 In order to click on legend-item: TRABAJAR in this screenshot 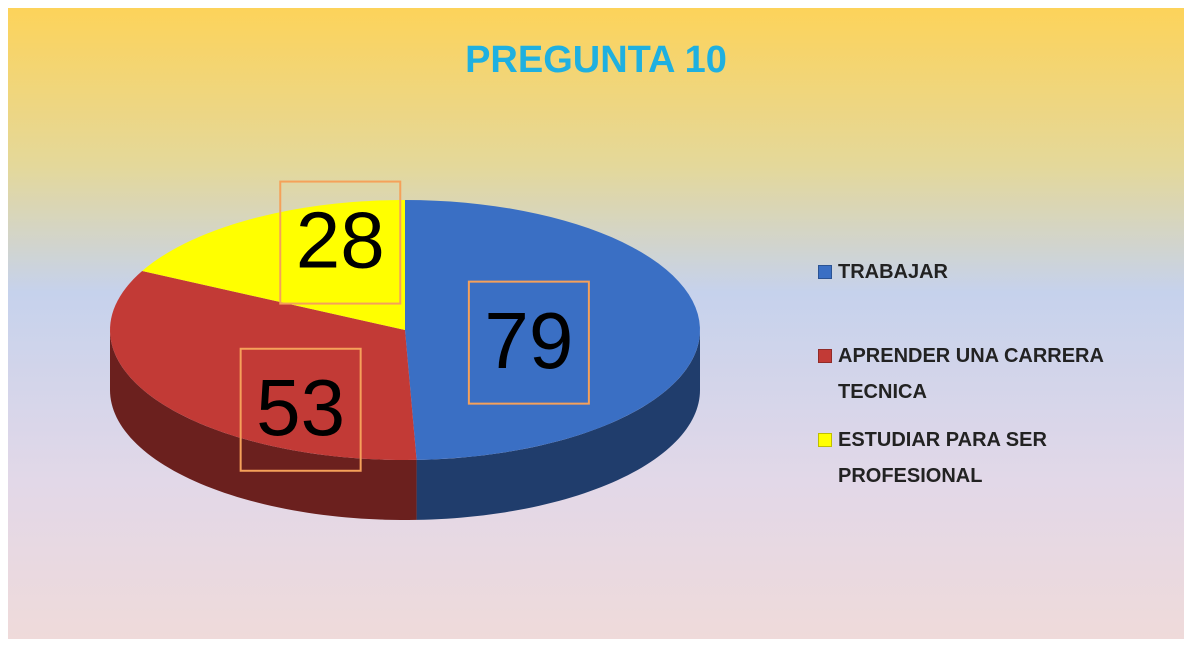, I will do `click(998, 272)`.